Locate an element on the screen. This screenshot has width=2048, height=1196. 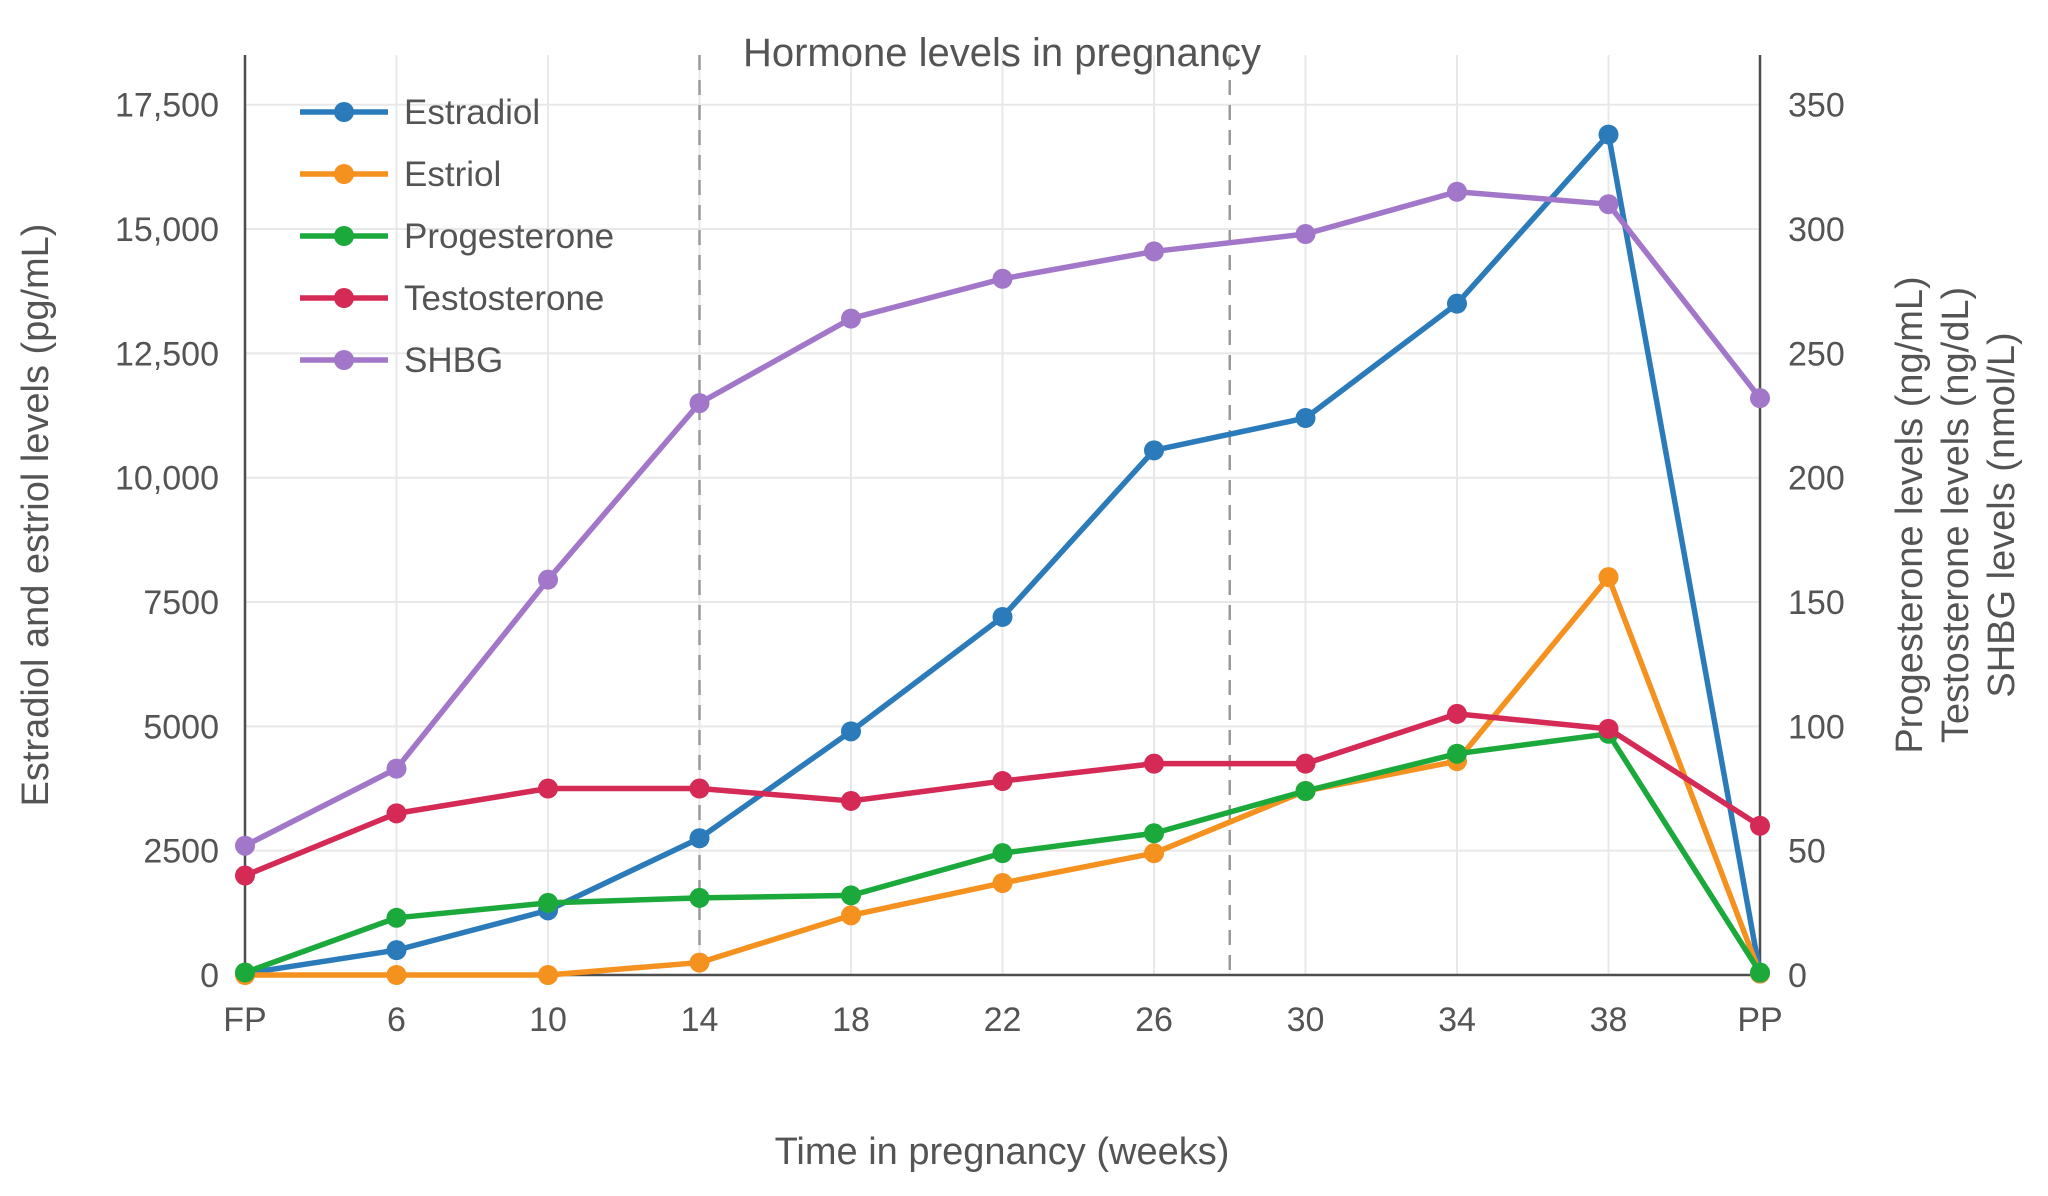
left-tick-label: 0 is located at coordinates (209, 976).